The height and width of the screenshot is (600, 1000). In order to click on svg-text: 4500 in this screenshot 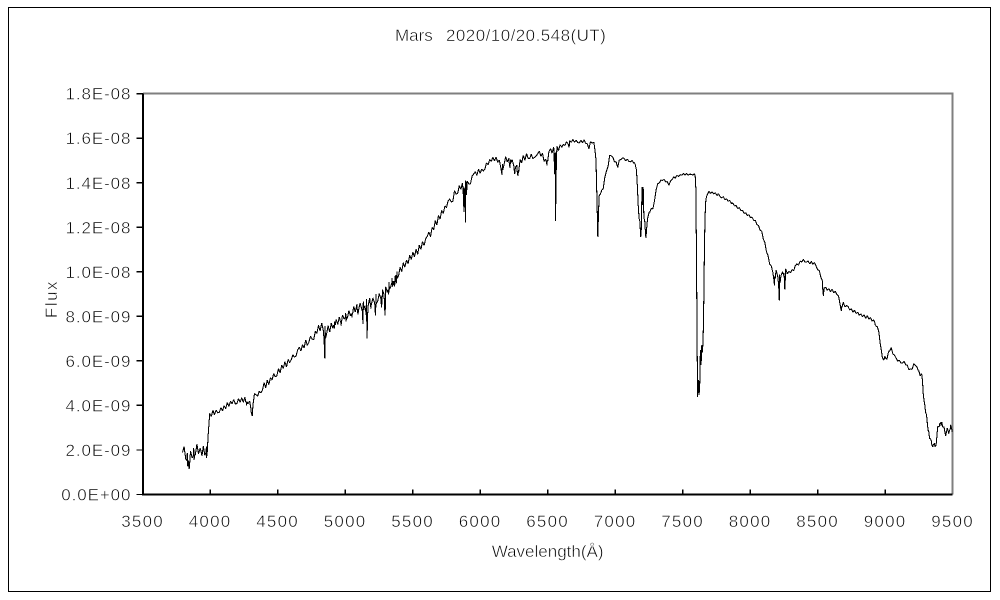, I will do `click(277, 521)`.